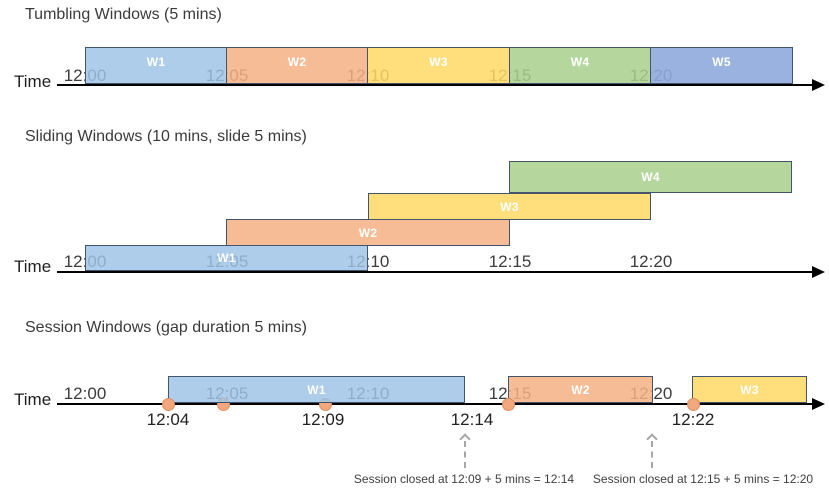  I want to click on tumbling-section-title: Tumbling Windows (5 mins), so click(123, 14).